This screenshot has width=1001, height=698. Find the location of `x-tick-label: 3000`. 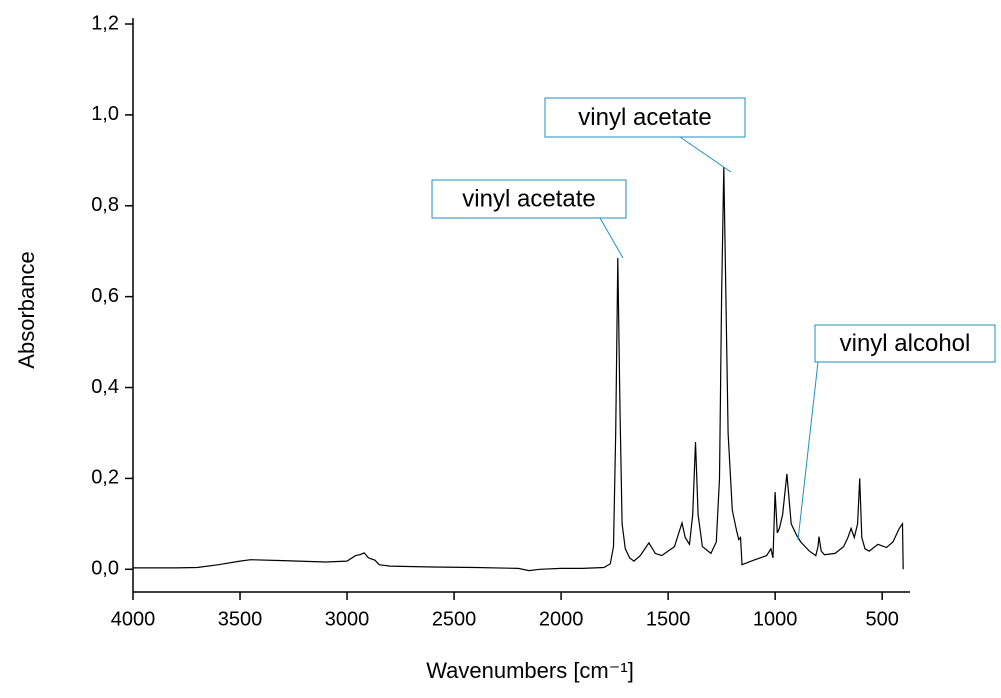

x-tick-label: 3000 is located at coordinates (347, 619).